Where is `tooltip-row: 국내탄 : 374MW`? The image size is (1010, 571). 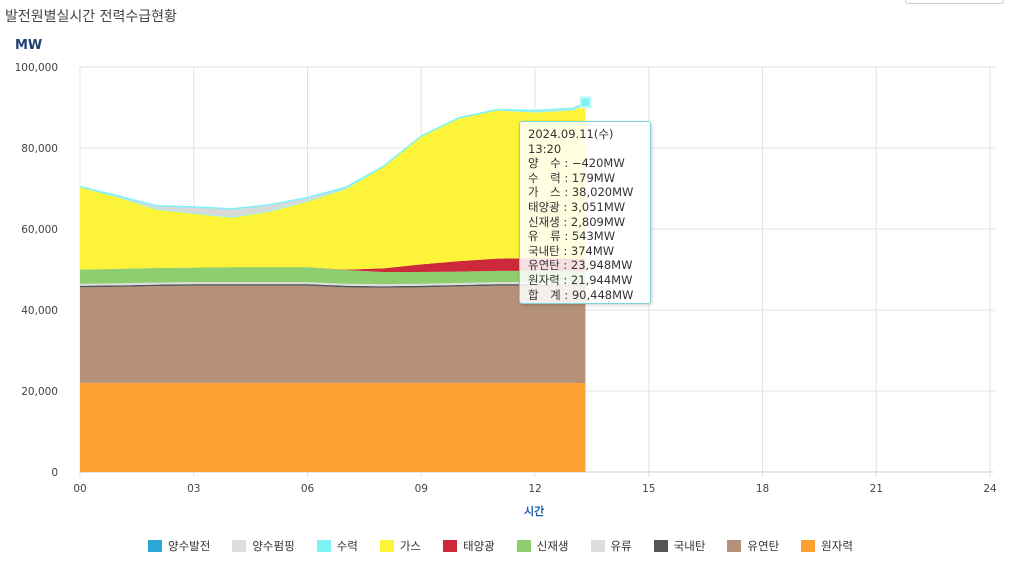 tooltip-row: 국내탄 : 374MW is located at coordinates (571, 250).